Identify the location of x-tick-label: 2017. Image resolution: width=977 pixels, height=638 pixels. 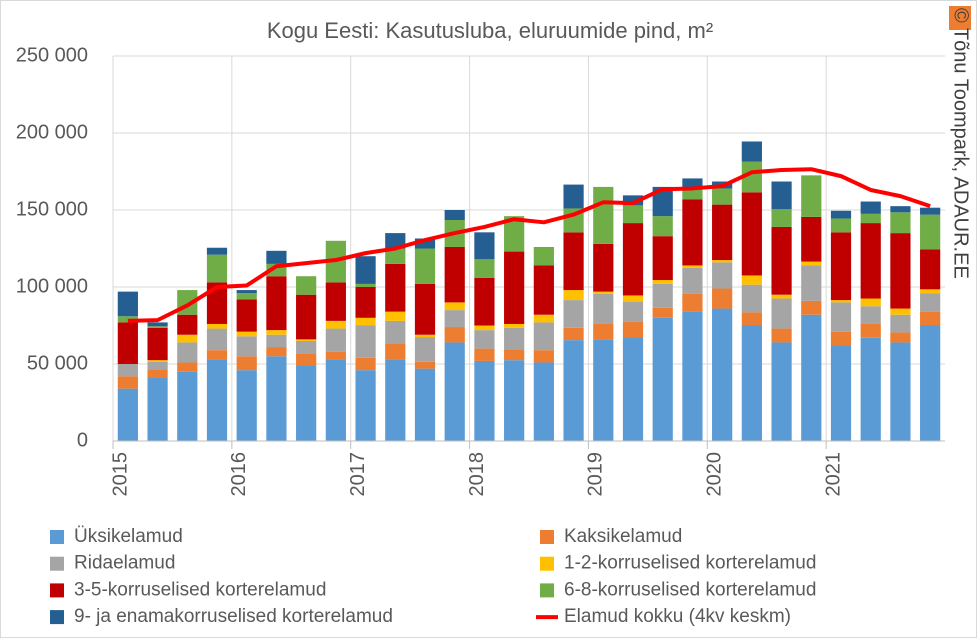
(358, 474).